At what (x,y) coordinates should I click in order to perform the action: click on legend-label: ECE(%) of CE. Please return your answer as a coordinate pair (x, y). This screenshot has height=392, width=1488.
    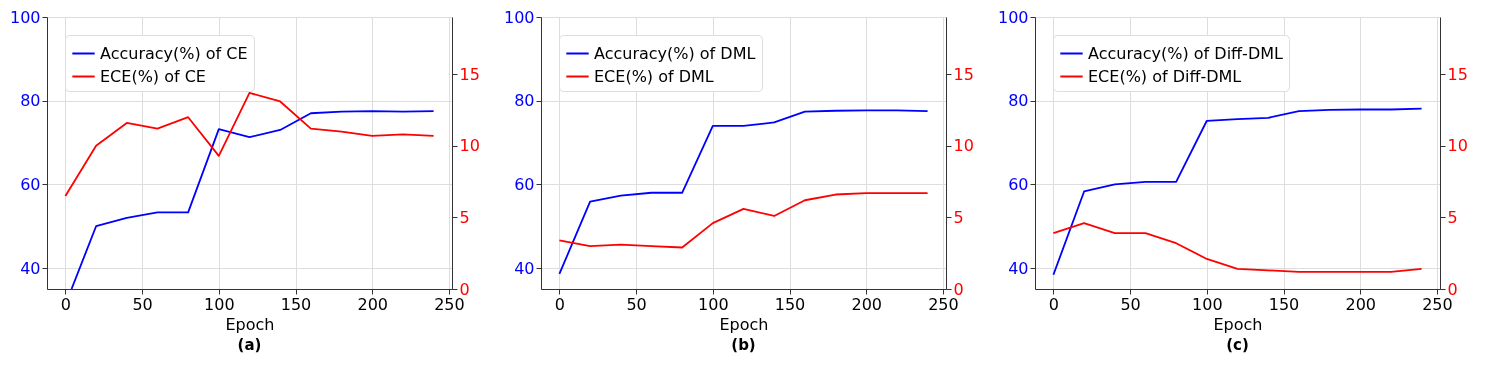
    Looking at the image, I should click on (153, 76).